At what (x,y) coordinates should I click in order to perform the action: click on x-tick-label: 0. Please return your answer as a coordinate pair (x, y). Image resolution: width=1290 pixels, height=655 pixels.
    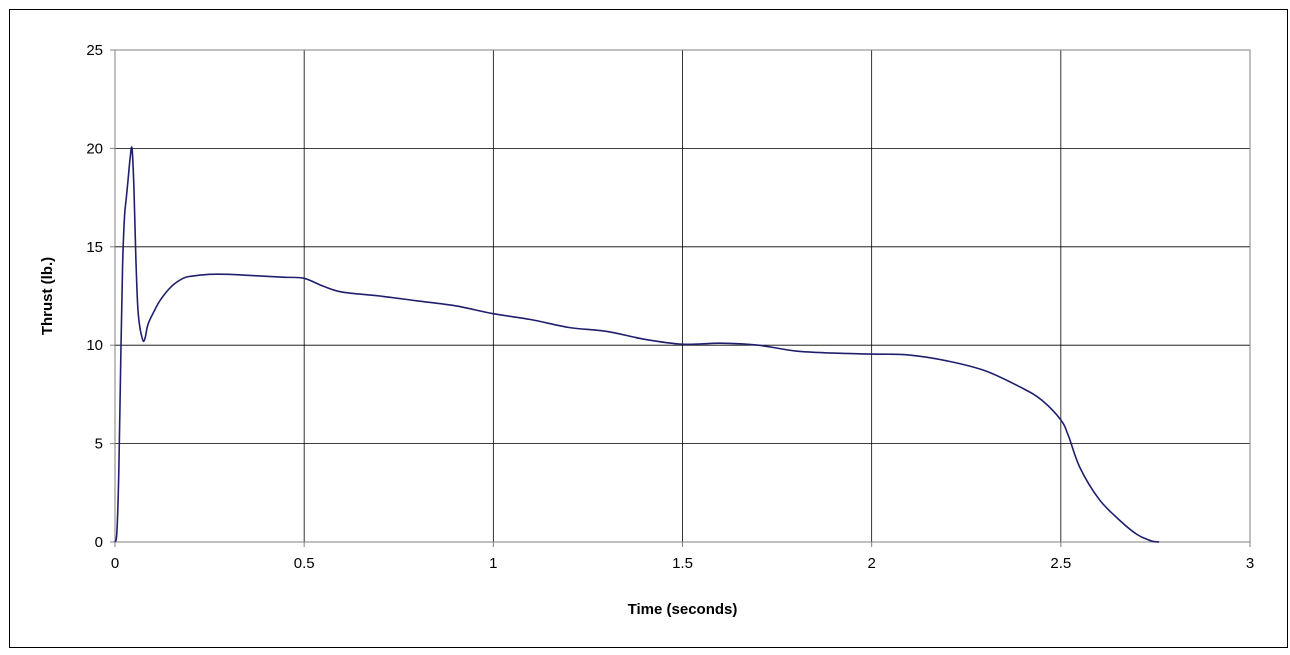
    Looking at the image, I should click on (115, 563).